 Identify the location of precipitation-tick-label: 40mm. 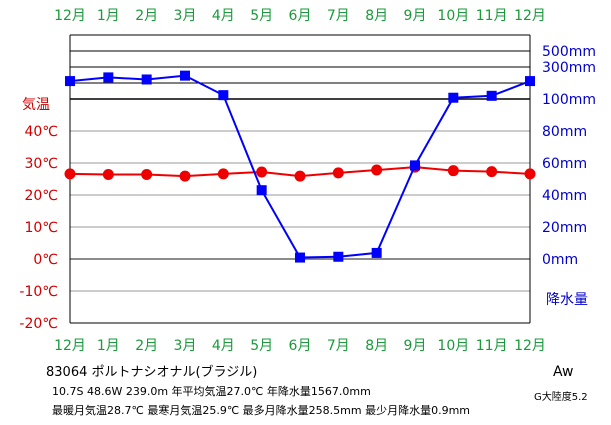
(564, 196).